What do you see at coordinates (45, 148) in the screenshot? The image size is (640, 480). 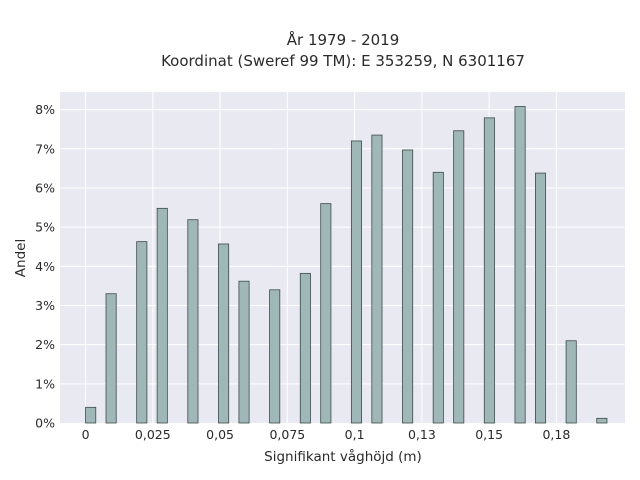 I see `y-tick-label: 7%` at bounding box center [45, 148].